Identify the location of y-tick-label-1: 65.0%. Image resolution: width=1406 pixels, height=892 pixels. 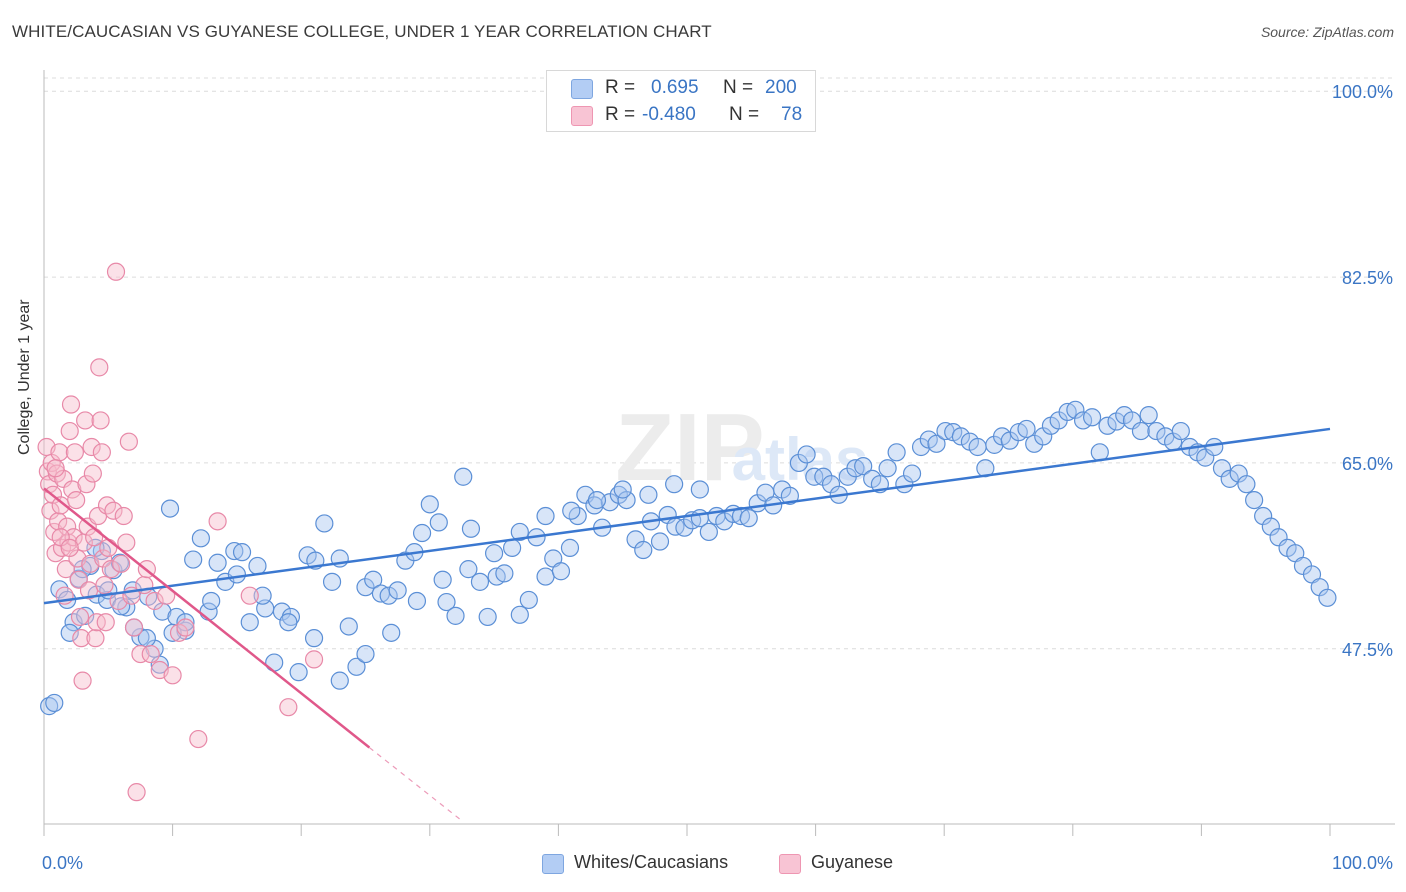
(1367, 464).